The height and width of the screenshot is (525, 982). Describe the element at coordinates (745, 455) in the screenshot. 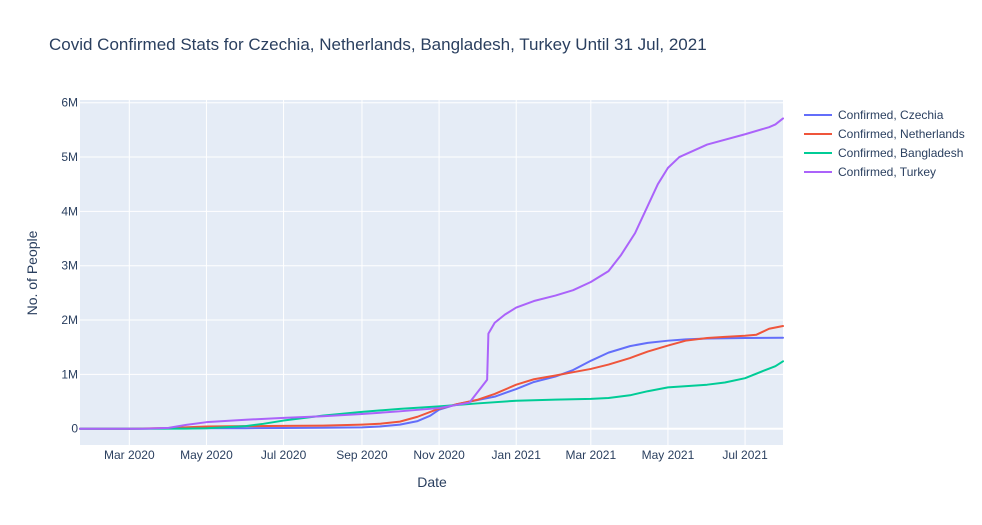

I see `x-tick-label: Jul 2021` at that location.